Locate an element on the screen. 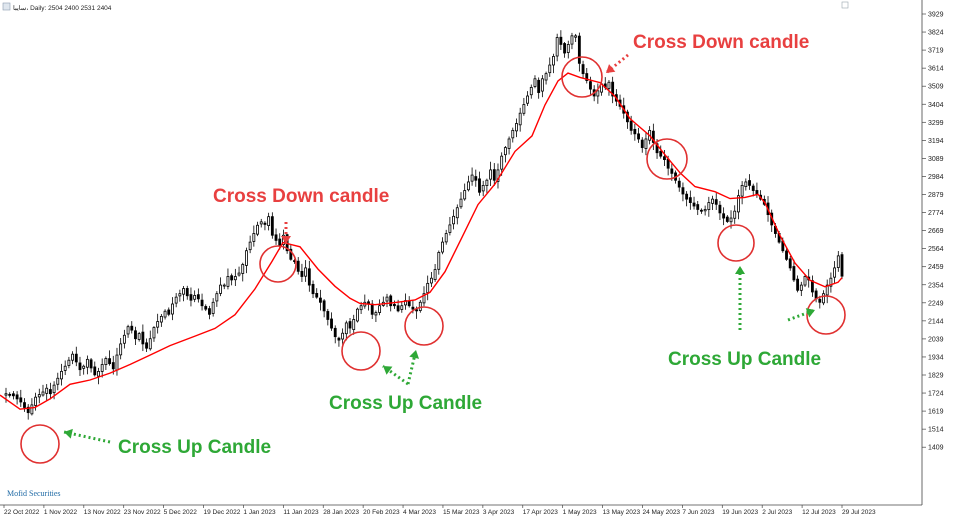 This screenshot has width=960, height=525. time-tick-label: 2 Jul 2023 is located at coordinates (777, 512).